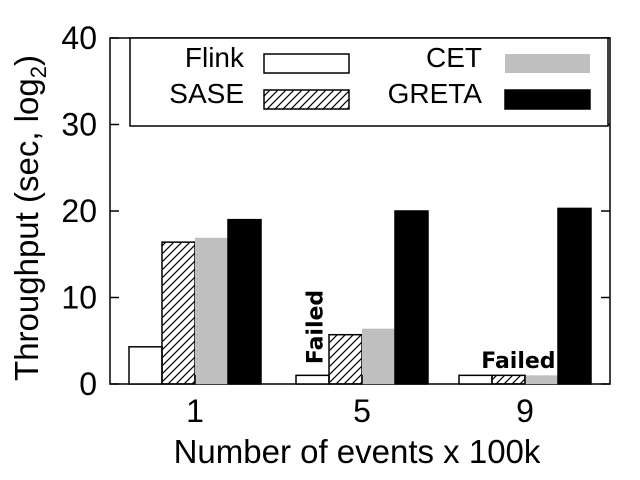 Image resolution: width=640 pixels, height=480 pixels. What do you see at coordinates (26, 229) in the screenshot?
I see `y-axis-label-main: Throughput (sec, log` at bounding box center [26, 229].